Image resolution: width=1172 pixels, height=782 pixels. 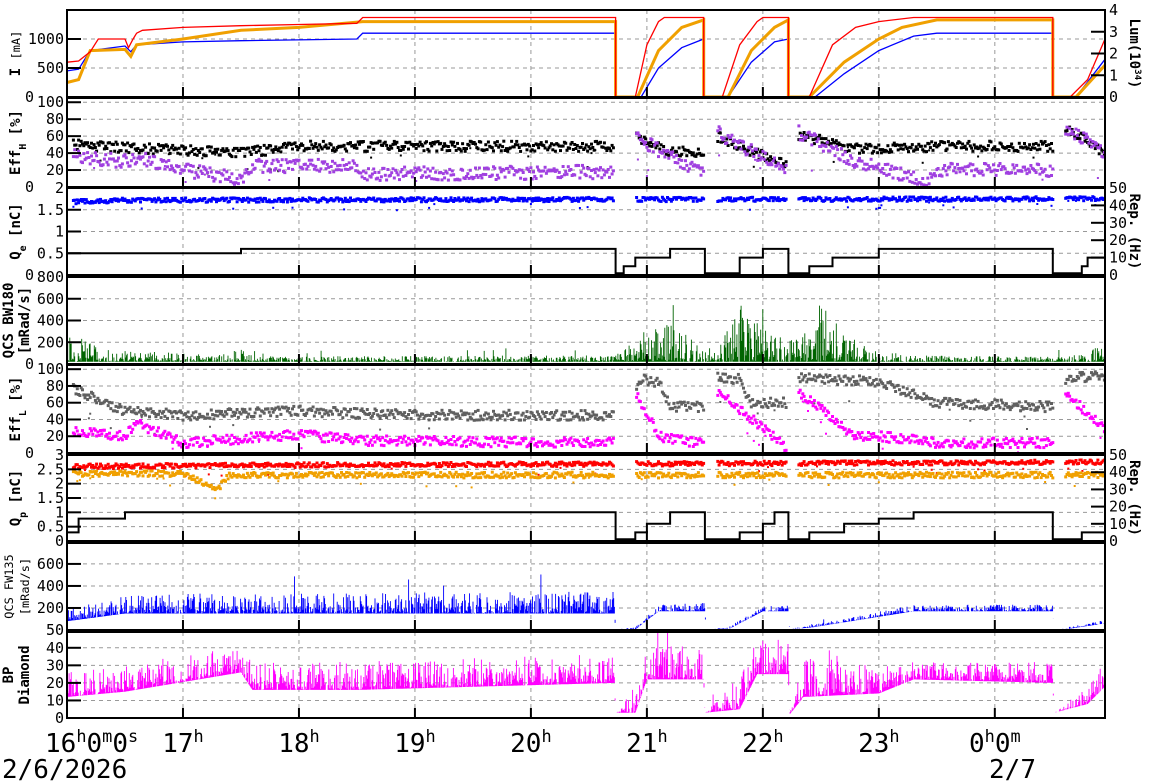 I want to click on y-tick-label: 2, so click(x=59, y=188).